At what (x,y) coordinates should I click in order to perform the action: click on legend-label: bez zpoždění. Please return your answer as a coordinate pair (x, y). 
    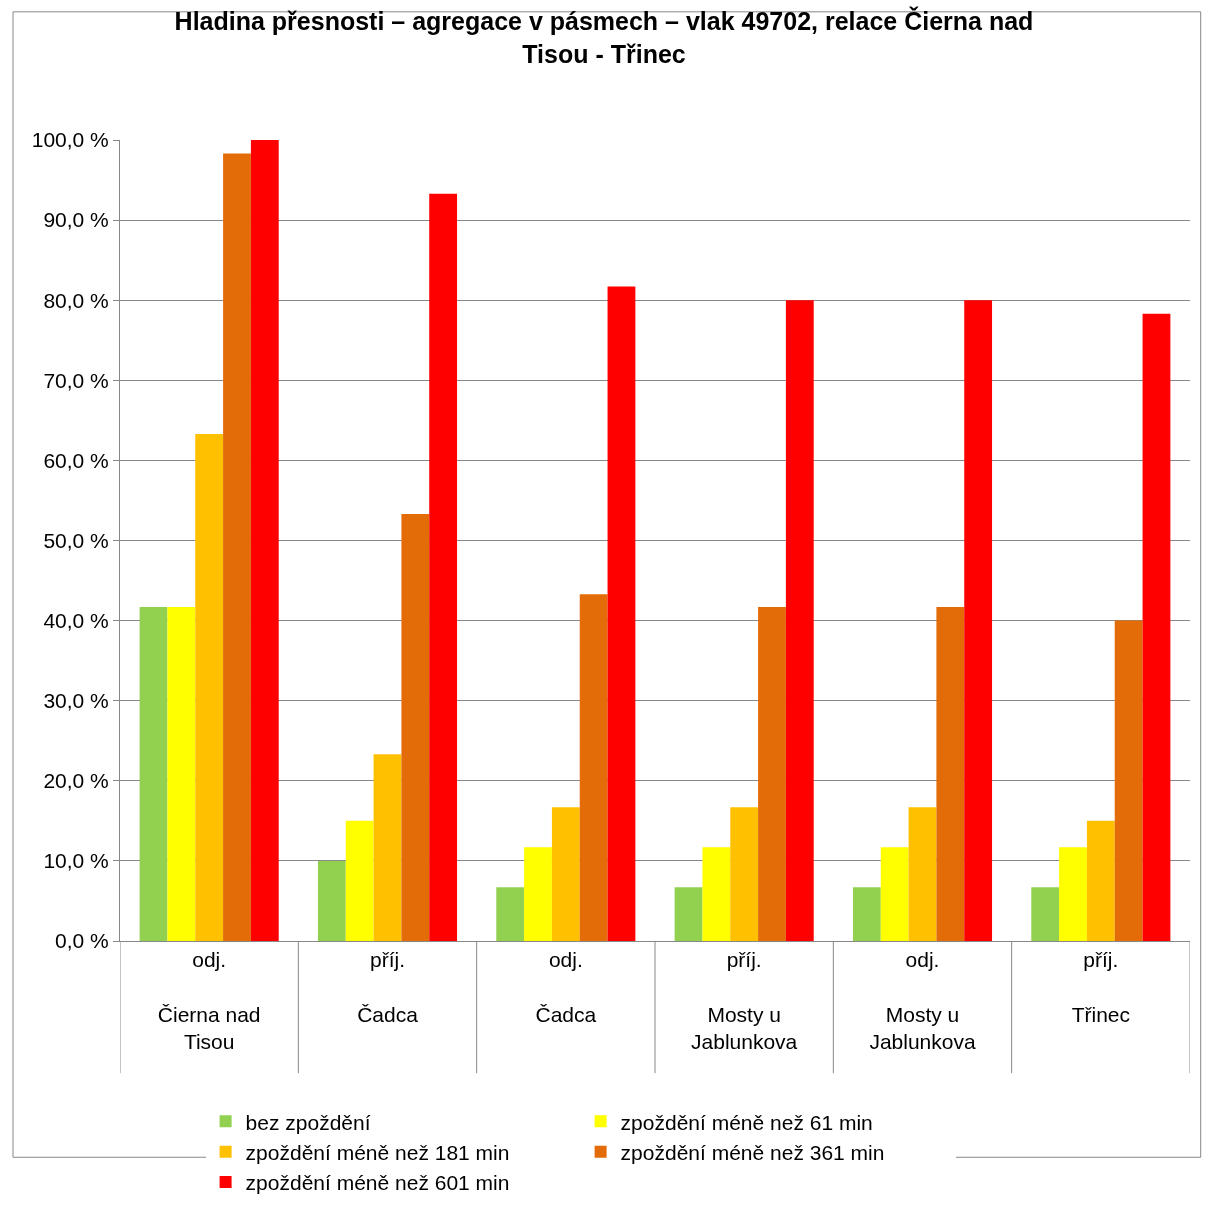
    Looking at the image, I should click on (308, 1122).